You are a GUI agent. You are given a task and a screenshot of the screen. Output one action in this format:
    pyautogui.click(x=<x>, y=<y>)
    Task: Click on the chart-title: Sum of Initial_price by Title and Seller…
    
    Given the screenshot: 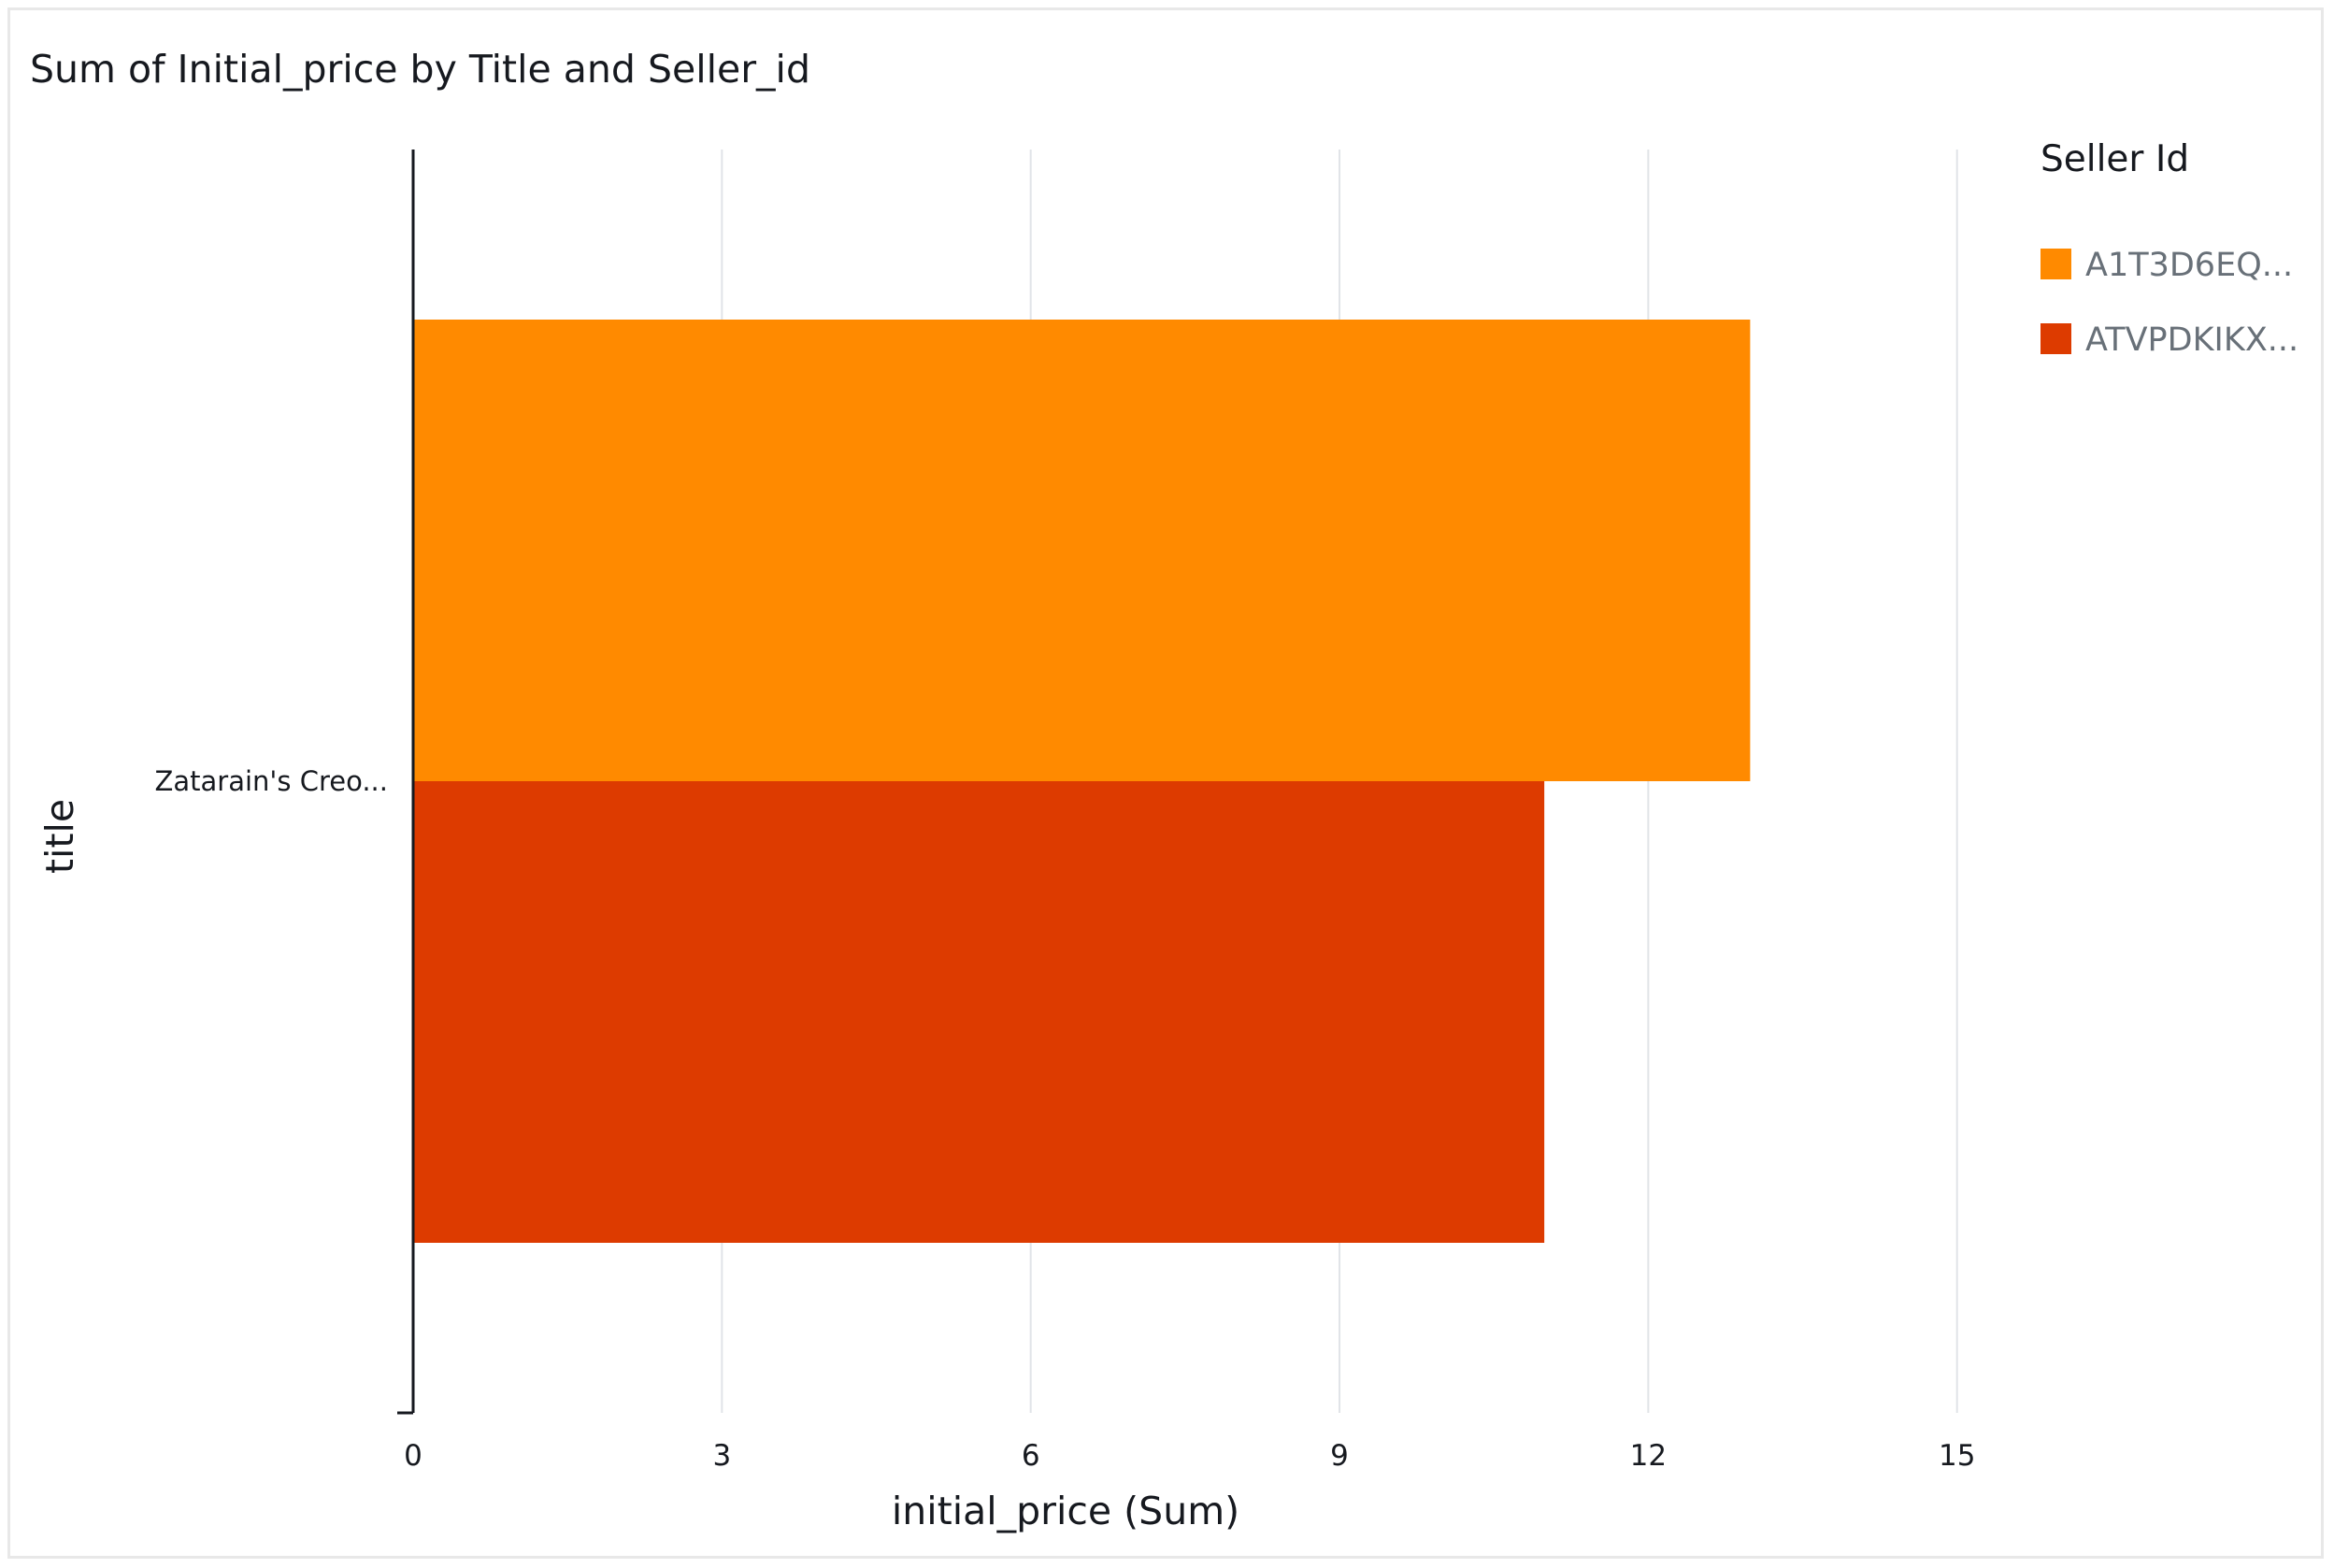 What is the action you would take?
    pyautogui.click(x=420, y=70)
    